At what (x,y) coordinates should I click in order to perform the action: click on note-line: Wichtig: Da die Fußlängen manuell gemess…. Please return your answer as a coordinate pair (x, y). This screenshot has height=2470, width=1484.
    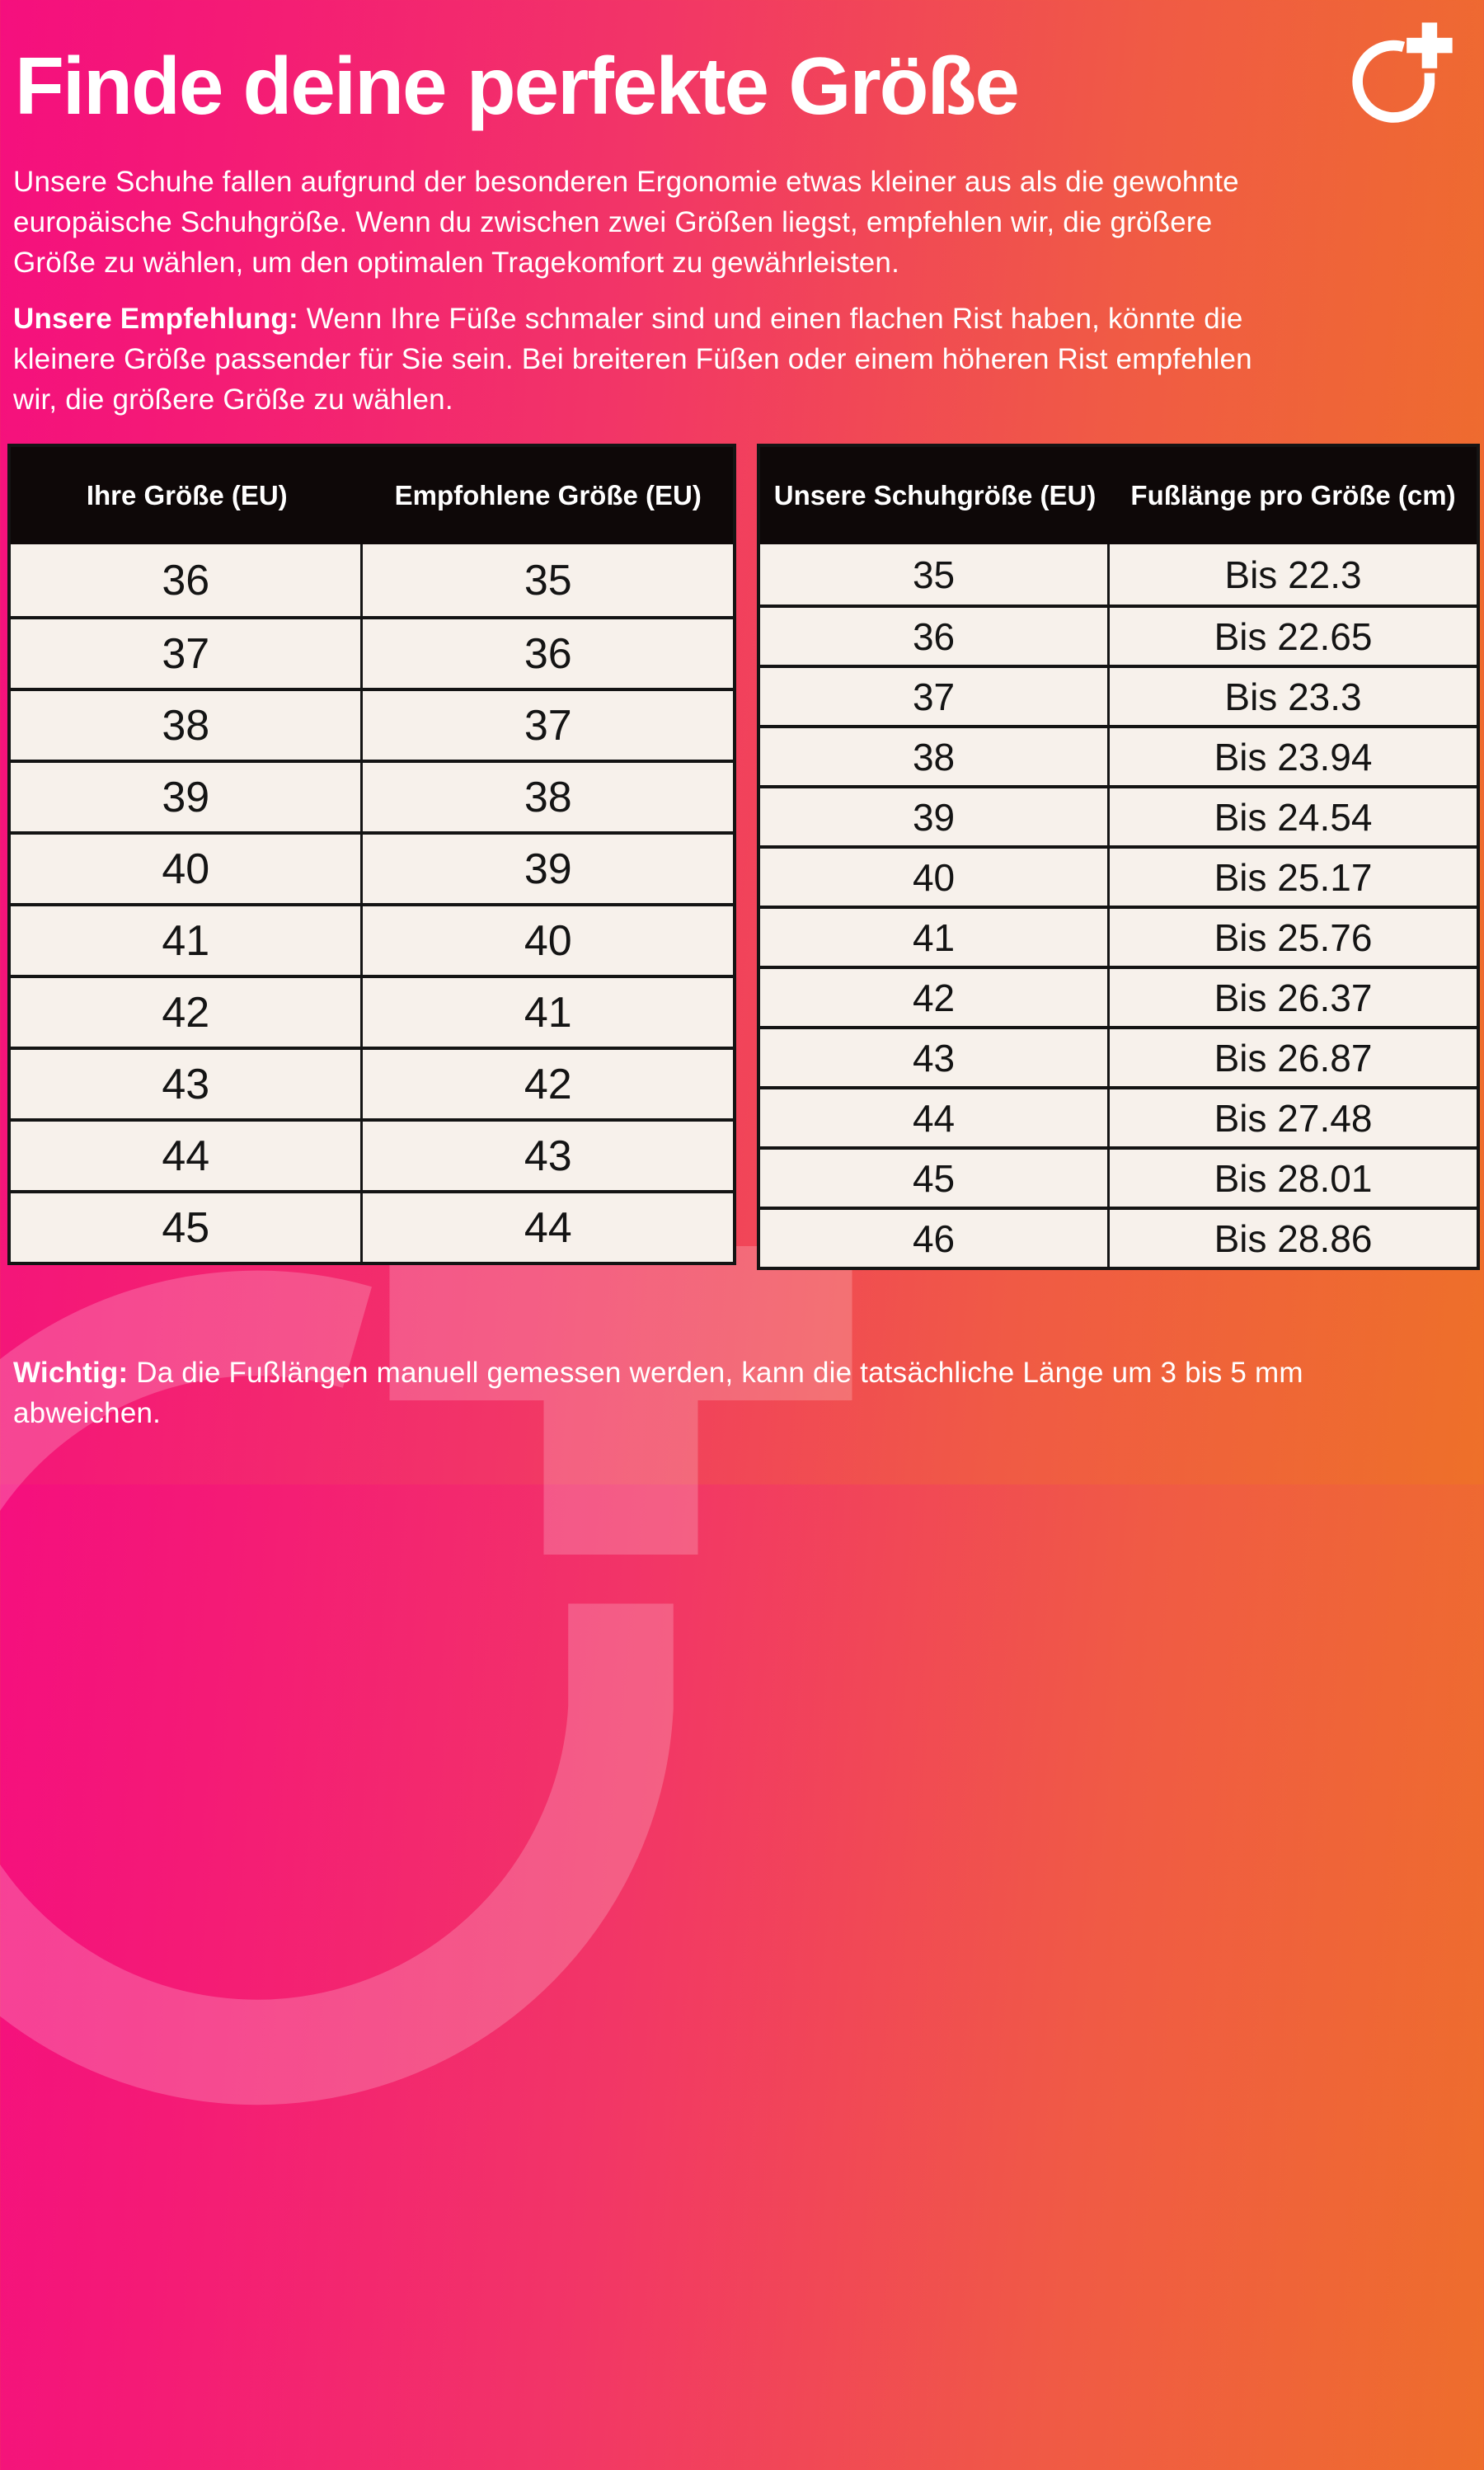
    Looking at the image, I should click on (658, 1373).